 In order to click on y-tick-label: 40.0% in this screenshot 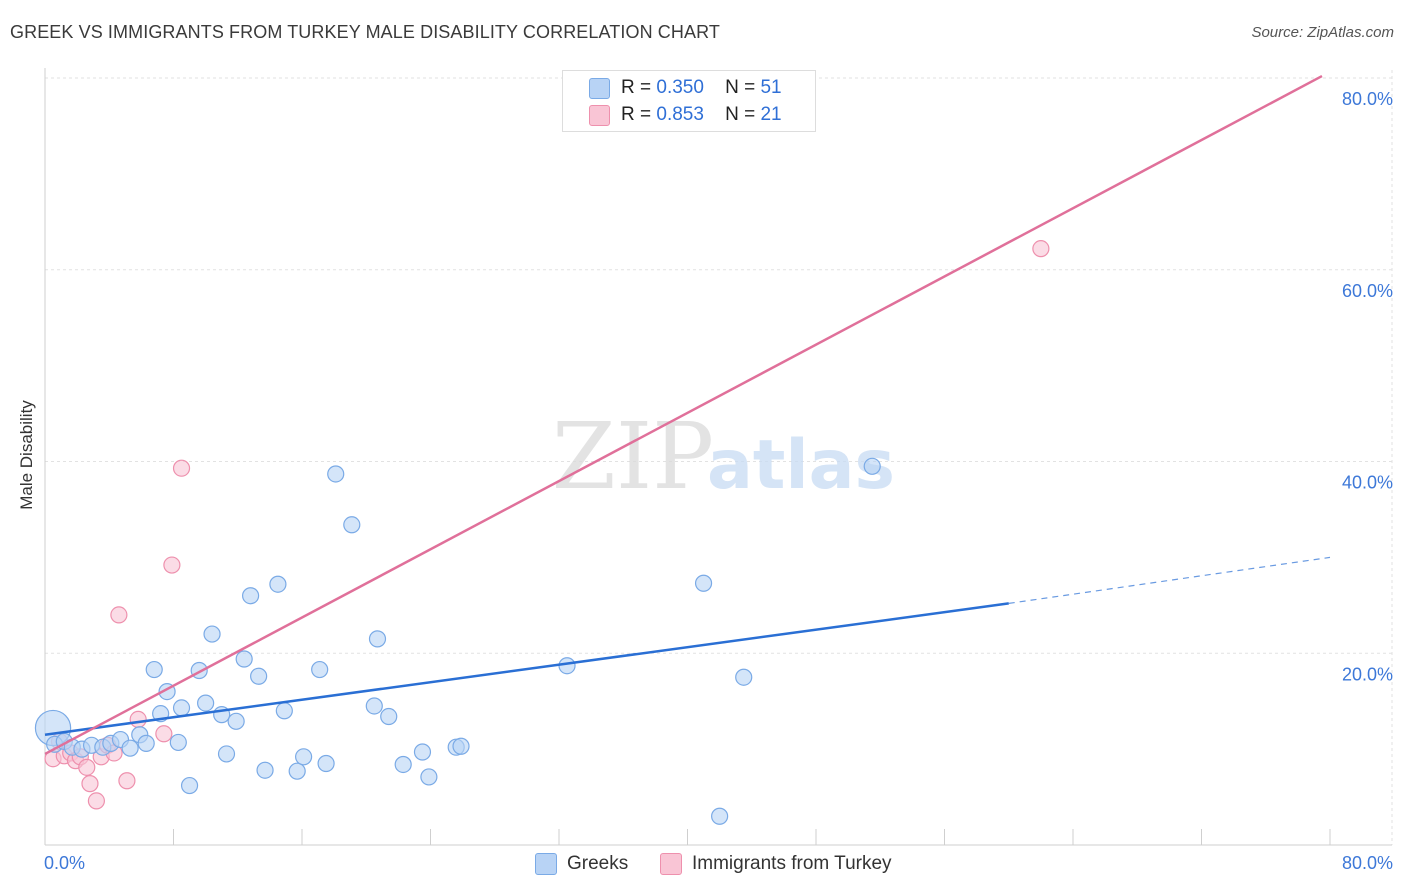, I will do `click(1367, 483)`.